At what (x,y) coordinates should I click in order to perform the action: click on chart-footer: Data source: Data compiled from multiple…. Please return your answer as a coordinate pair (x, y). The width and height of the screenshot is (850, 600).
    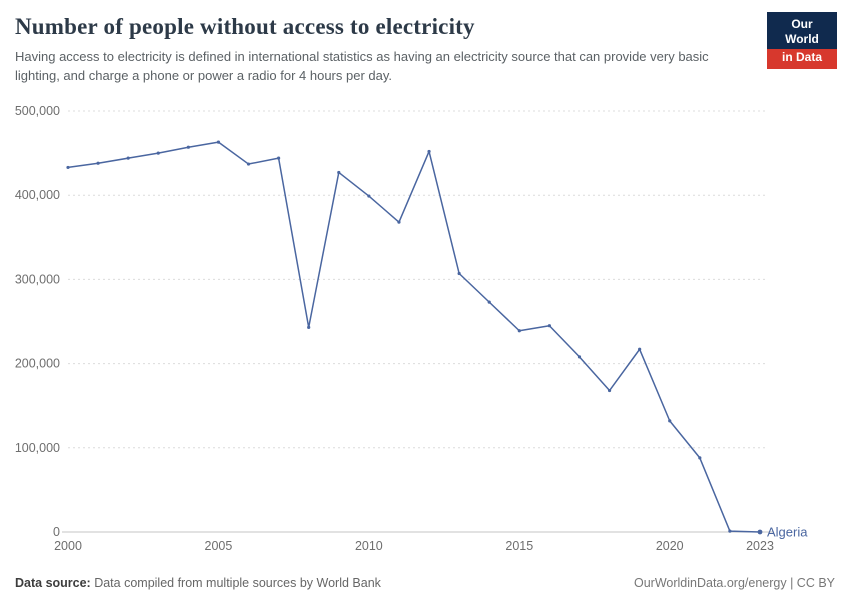
    Looking at the image, I should click on (425, 583).